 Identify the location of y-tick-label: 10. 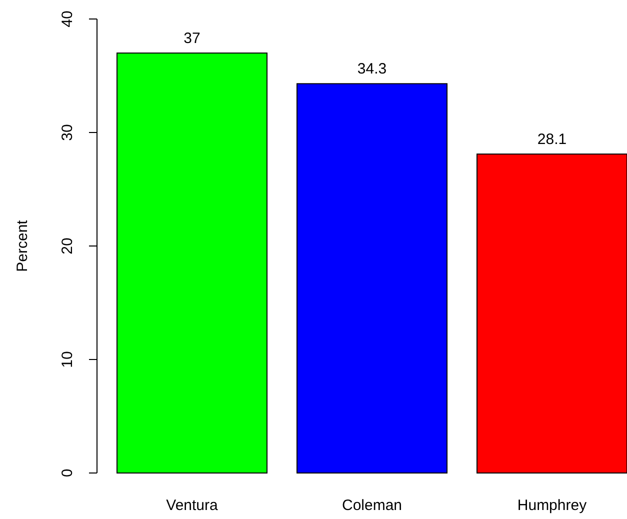
(67, 359).